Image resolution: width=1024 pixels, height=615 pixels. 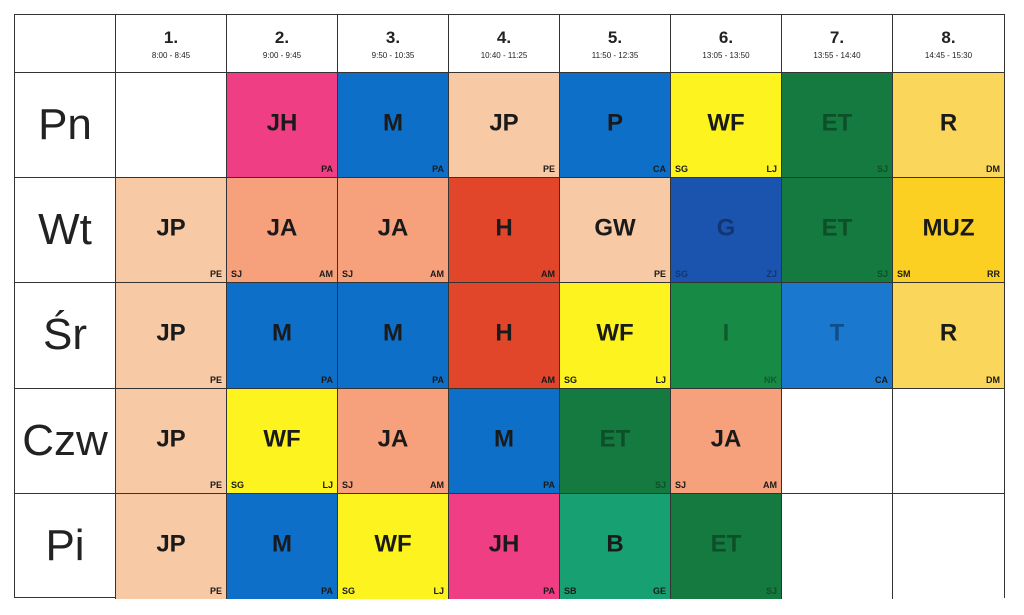 What do you see at coordinates (65, 44) in the screenshot?
I see `corner-cell` at bounding box center [65, 44].